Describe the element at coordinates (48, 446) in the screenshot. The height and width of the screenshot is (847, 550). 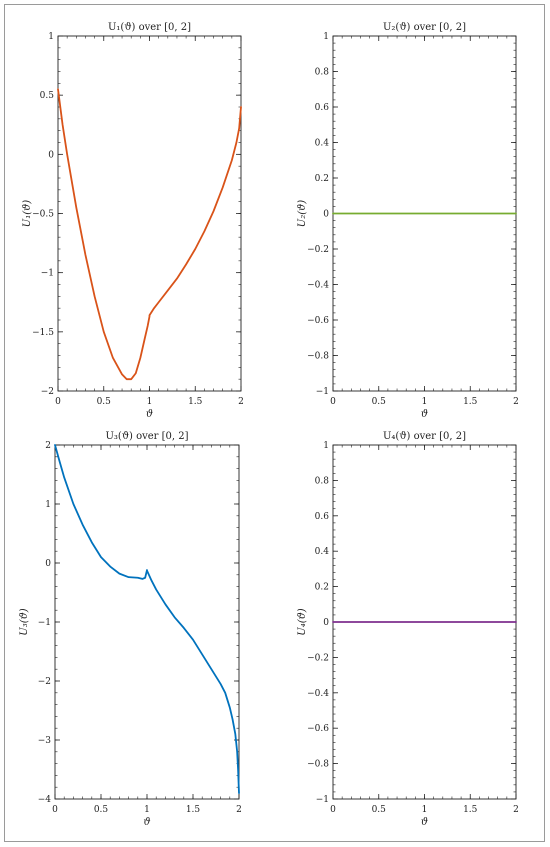
I see `y-tick-label: 2` at that location.